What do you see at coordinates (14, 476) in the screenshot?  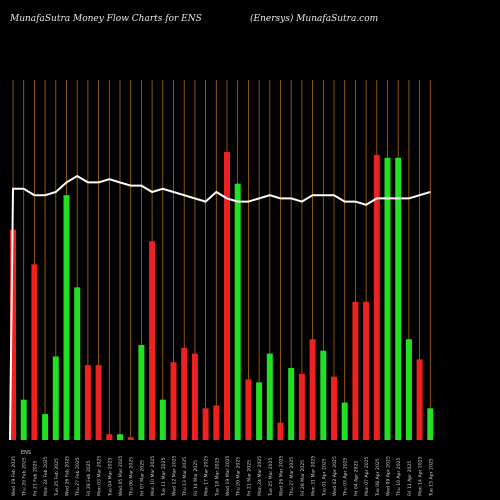 I see `x-tick-label: Wed 19 Feb 2025` at bounding box center [14, 476].